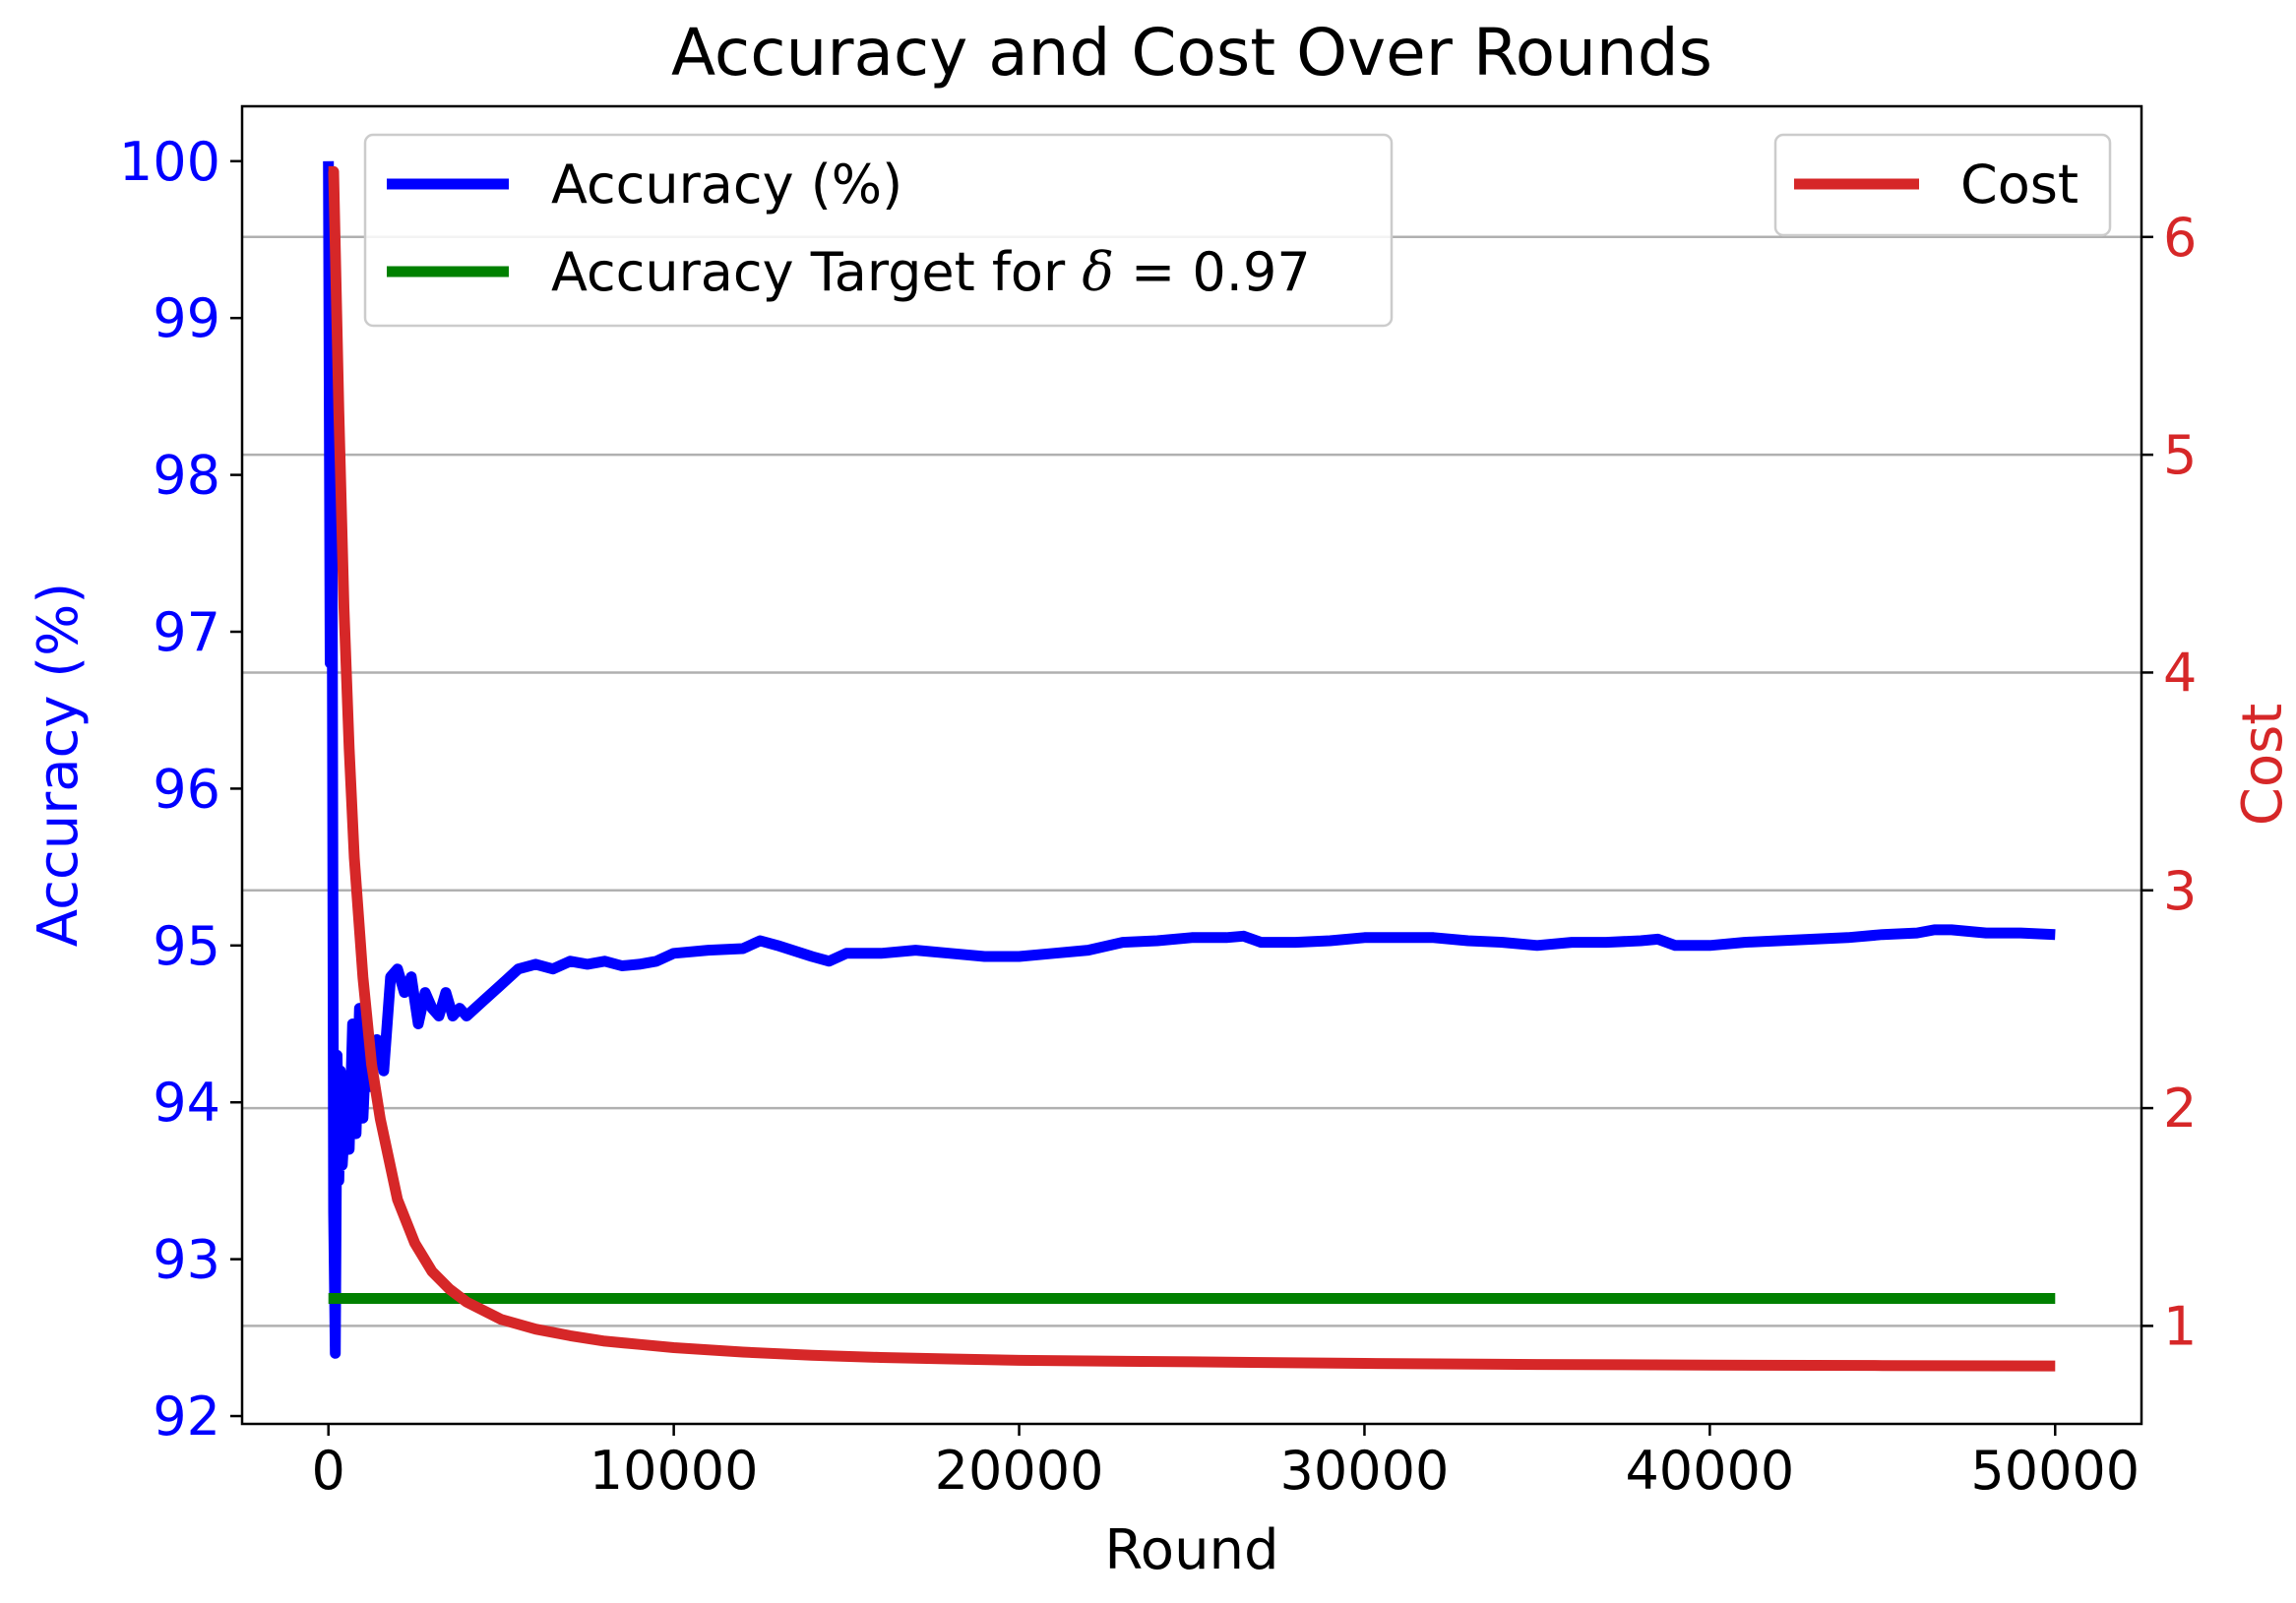 This screenshot has height=1603, width=2296. I want to click on legend-accuracy-label: Accuracy (%), so click(727, 185).